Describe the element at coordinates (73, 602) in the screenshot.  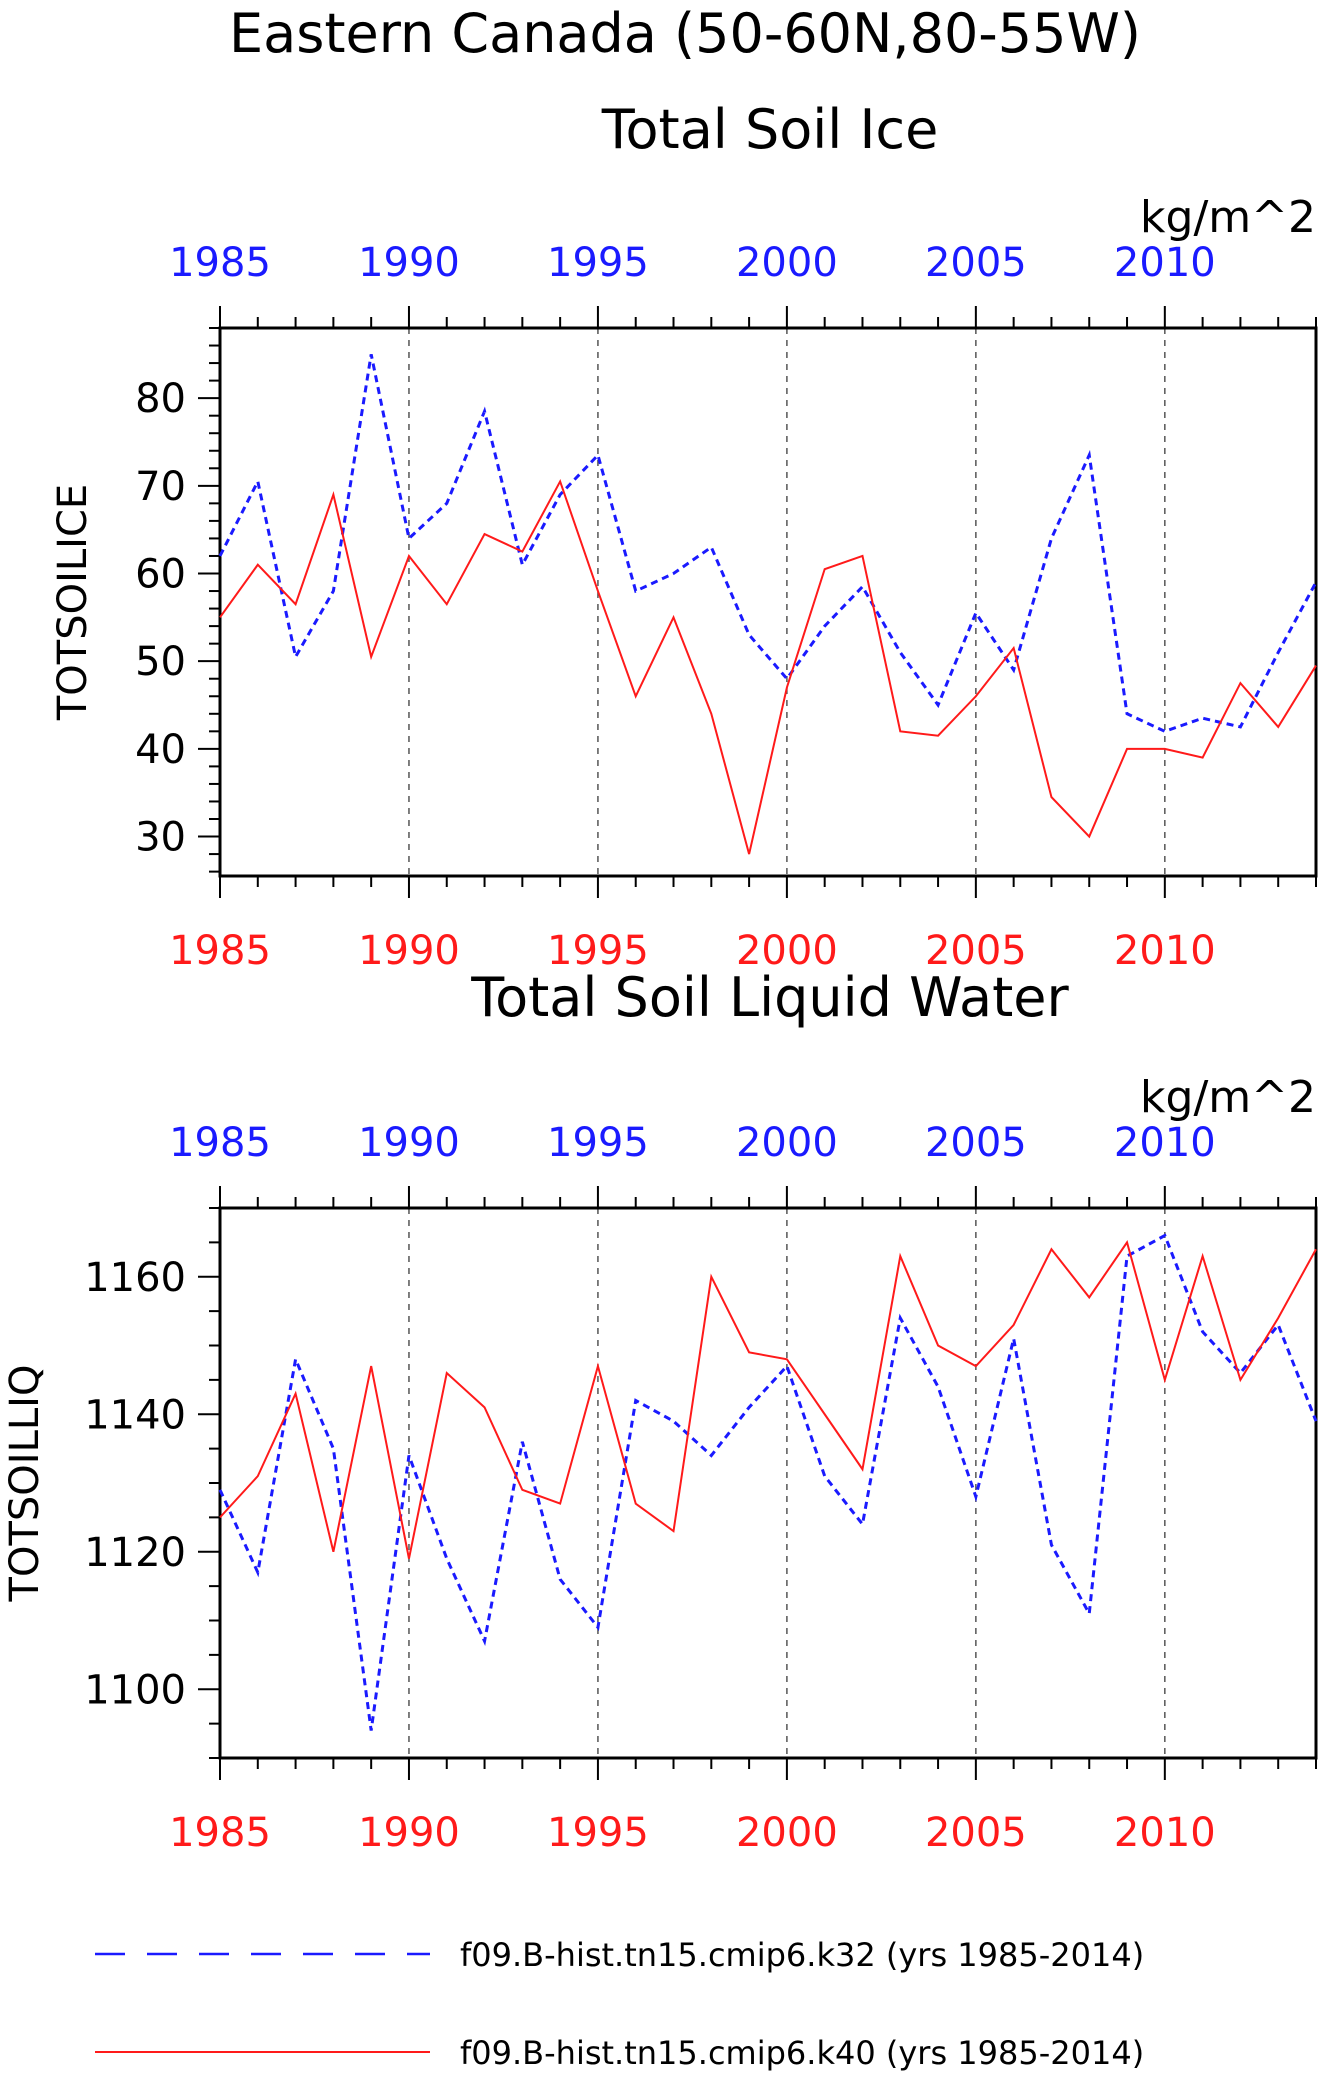
I see `y-axis-label: TOTSOILICE` at that location.